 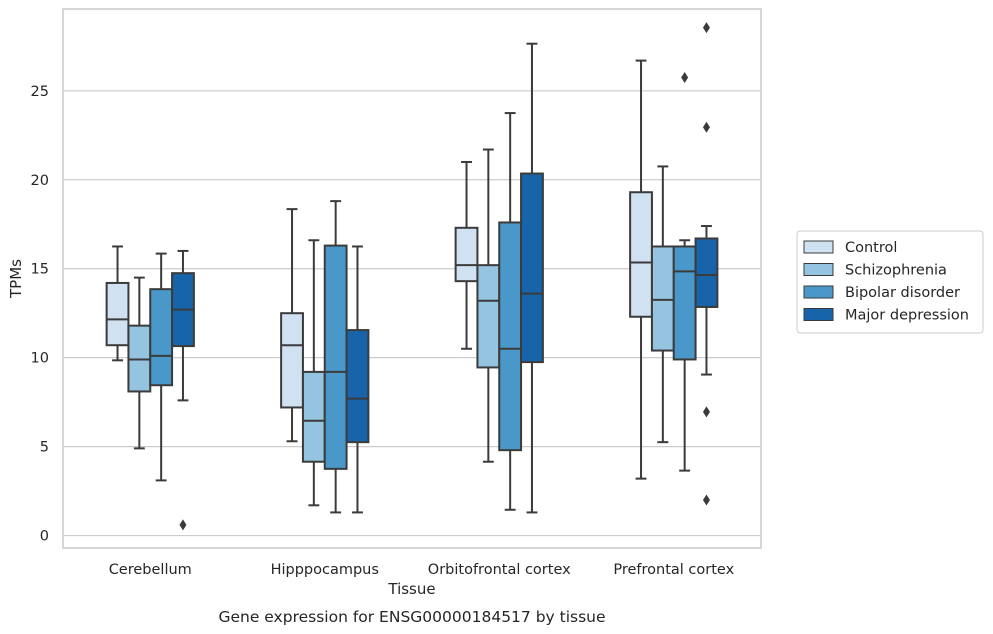 I want to click on legend-label: Major depression, so click(x=907, y=316).